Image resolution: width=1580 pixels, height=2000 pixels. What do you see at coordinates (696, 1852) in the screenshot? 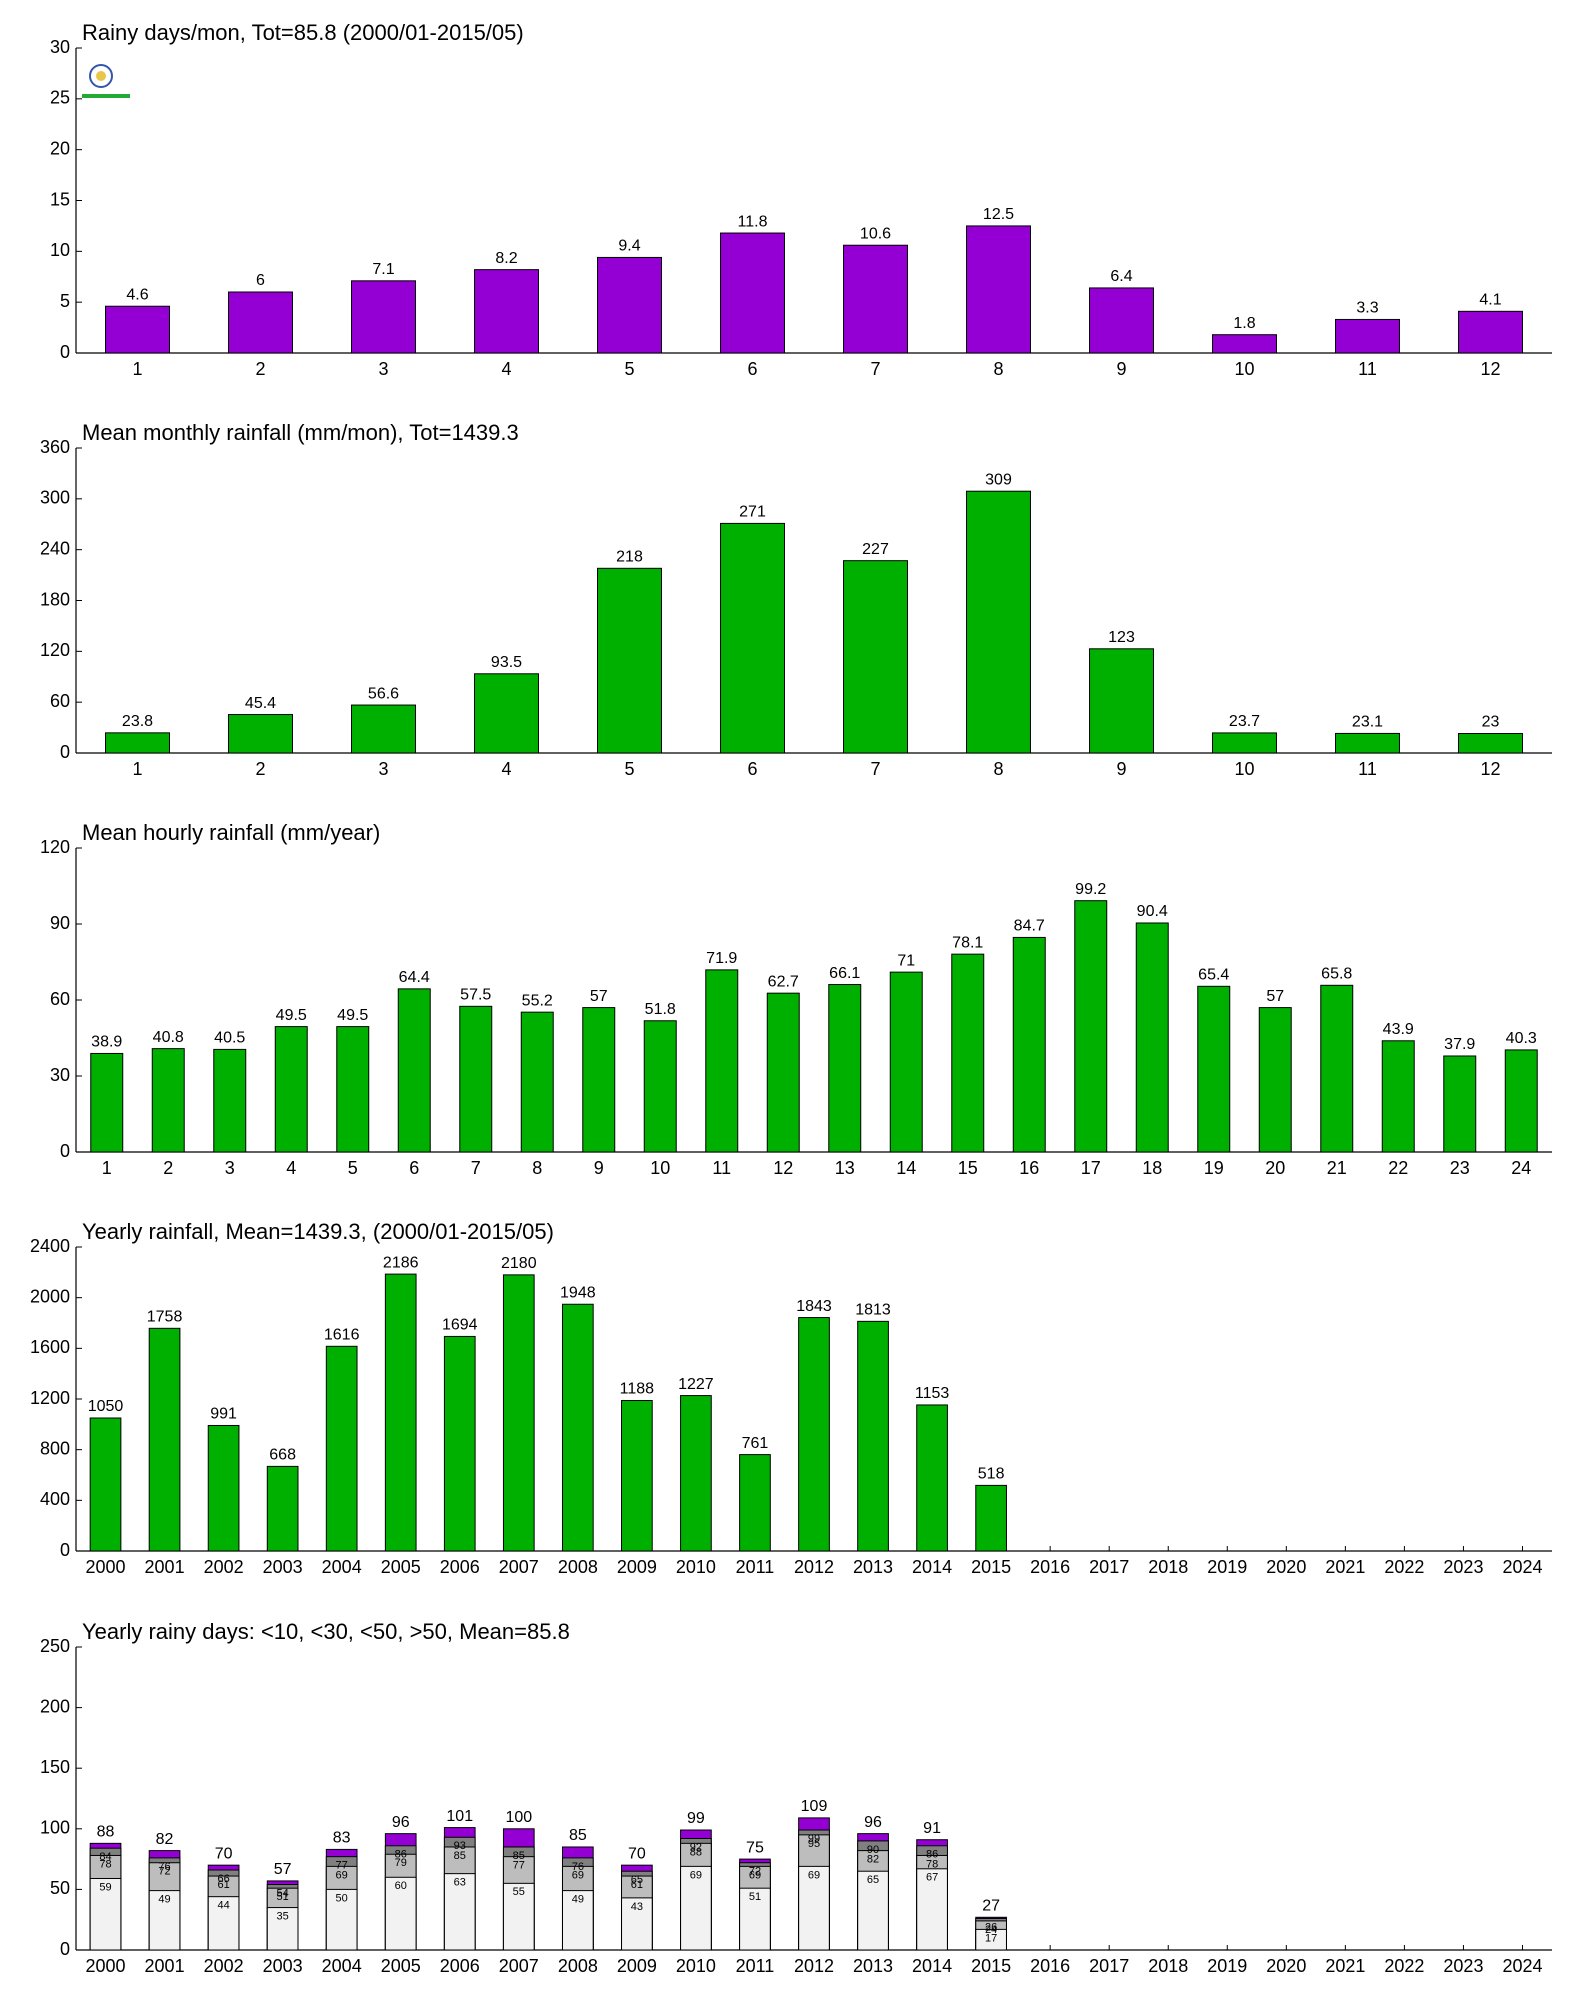
I see `value-label: 88` at bounding box center [696, 1852].